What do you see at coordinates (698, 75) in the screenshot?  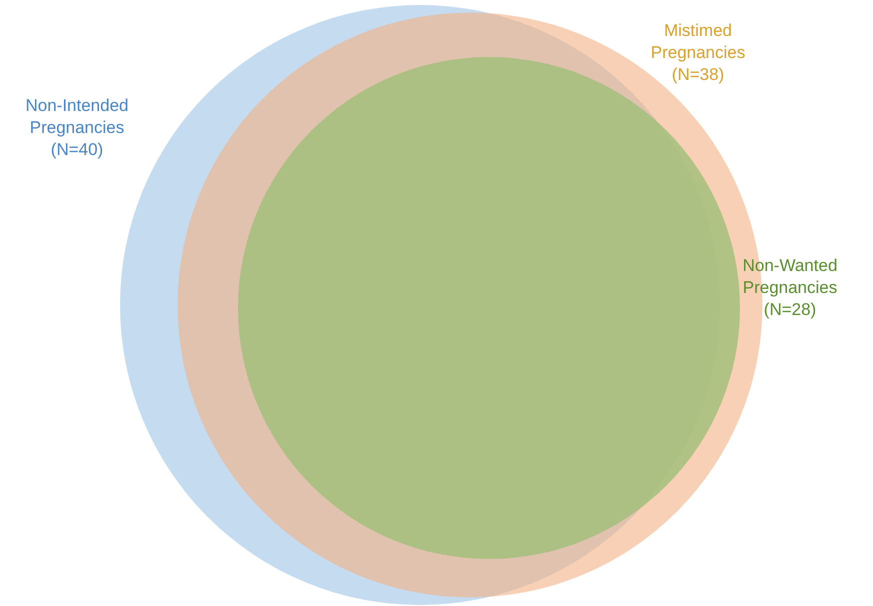 I see `data-label: (N=38)` at bounding box center [698, 75].